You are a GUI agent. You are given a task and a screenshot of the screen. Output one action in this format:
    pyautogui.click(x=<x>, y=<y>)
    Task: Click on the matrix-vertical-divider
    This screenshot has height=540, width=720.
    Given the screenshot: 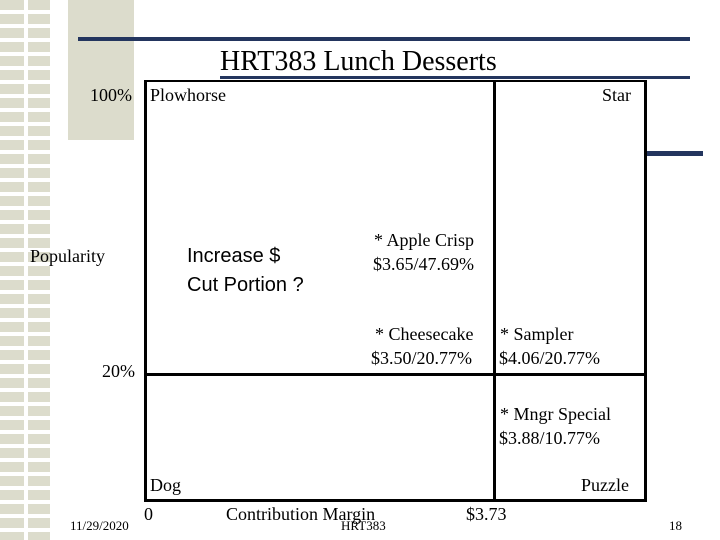 What is the action you would take?
    pyautogui.click(x=494, y=290)
    